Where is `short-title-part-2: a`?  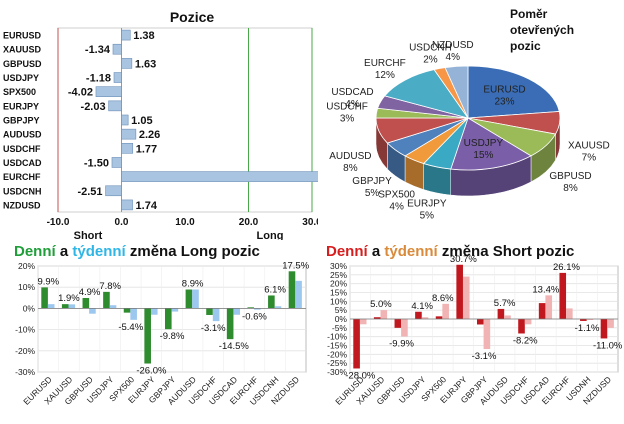 short-title-part-2: a is located at coordinates (376, 251).